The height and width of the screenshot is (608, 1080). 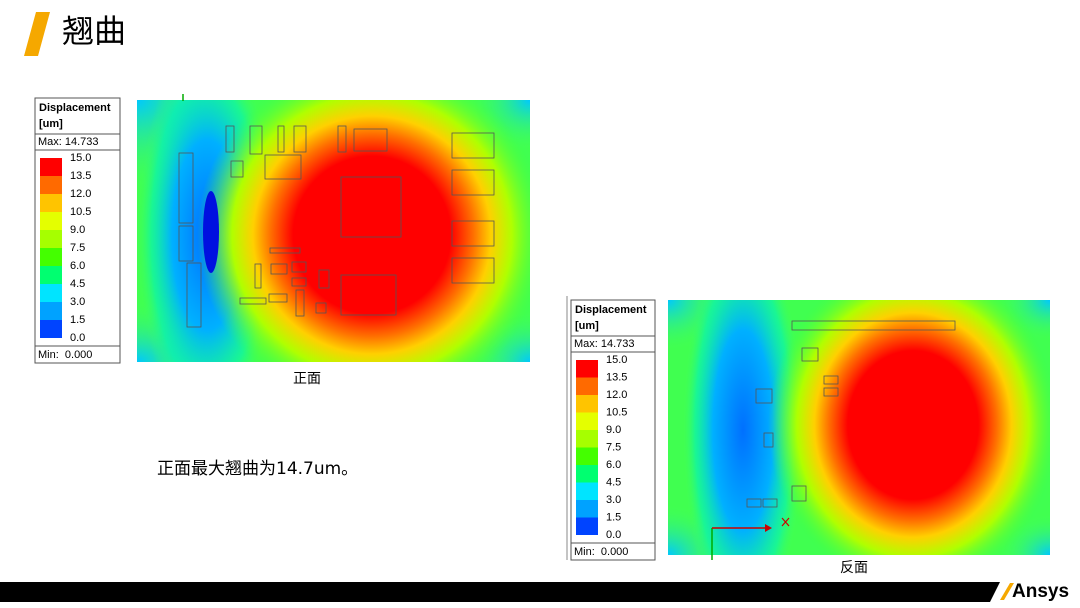 What do you see at coordinates (1007, 591) in the screenshot?
I see `logo-mark` at bounding box center [1007, 591].